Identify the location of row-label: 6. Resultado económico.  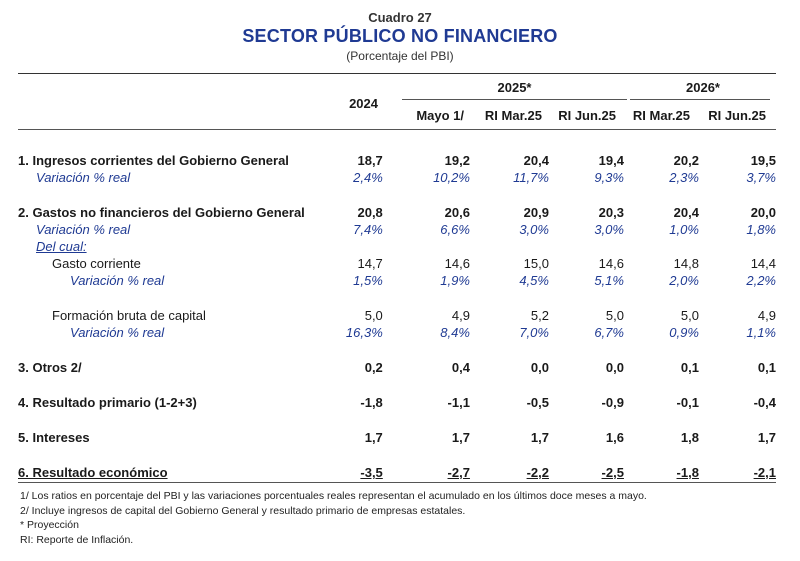
(93, 472).